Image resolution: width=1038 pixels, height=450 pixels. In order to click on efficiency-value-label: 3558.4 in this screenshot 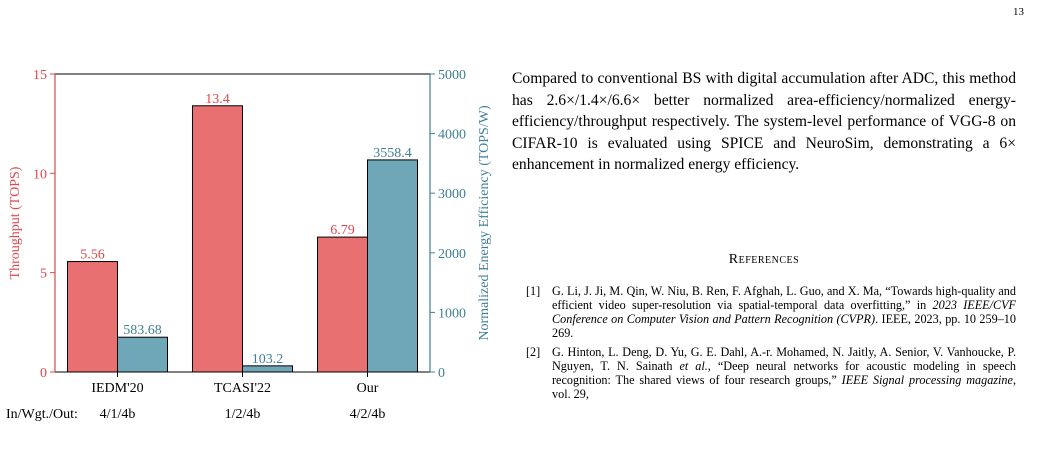, I will do `click(392, 153)`.